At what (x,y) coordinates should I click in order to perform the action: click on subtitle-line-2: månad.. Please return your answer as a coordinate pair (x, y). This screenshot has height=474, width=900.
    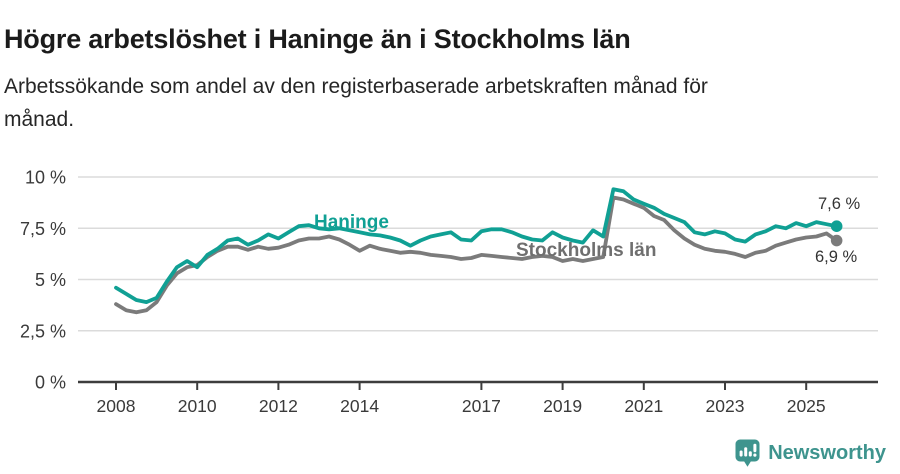
    Looking at the image, I should click on (39, 119).